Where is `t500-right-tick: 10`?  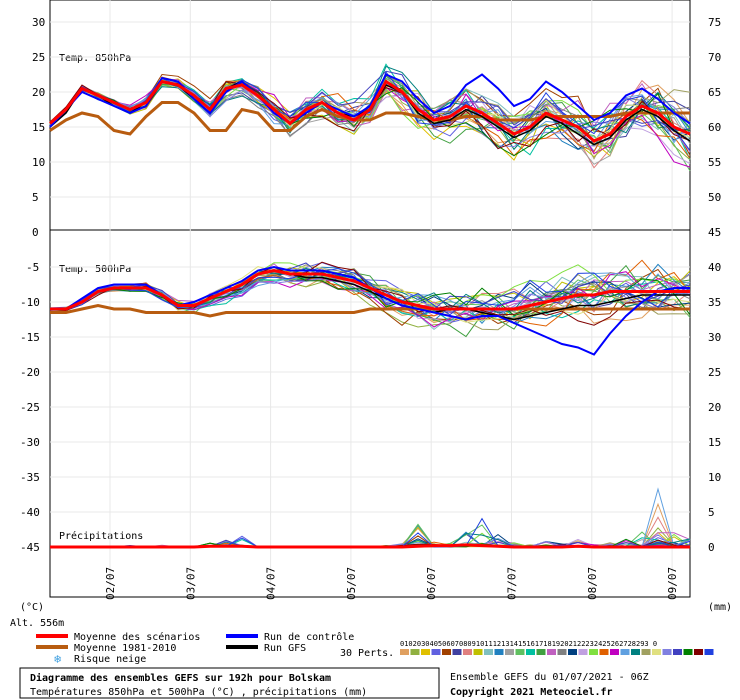 t500-right-tick: 10 is located at coordinates (714, 477).